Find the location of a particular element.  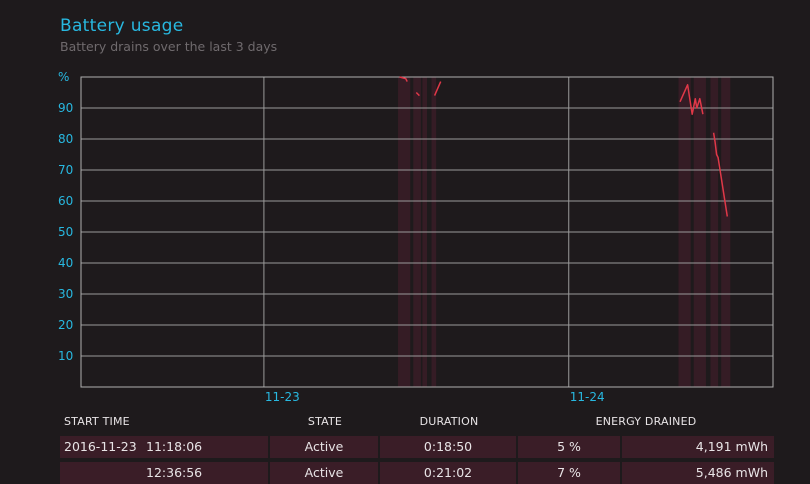

y-tick-label: 10 is located at coordinates (65, 356).